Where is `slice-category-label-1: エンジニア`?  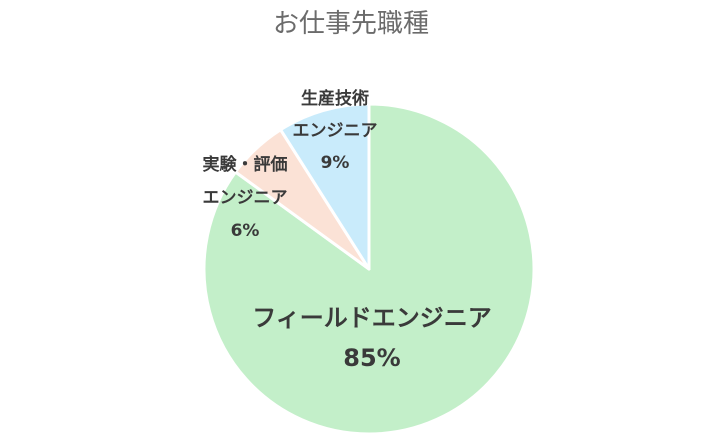
slice-category-label-1: エンジニア is located at coordinates (245, 198).